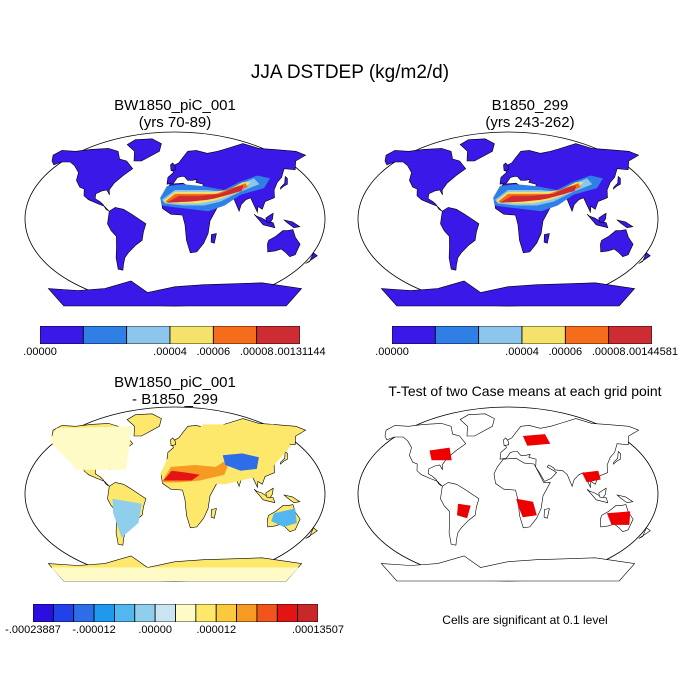  Describe the element at coordinates (284, 517) in the screenshot. I see `diff-aus` at that location.